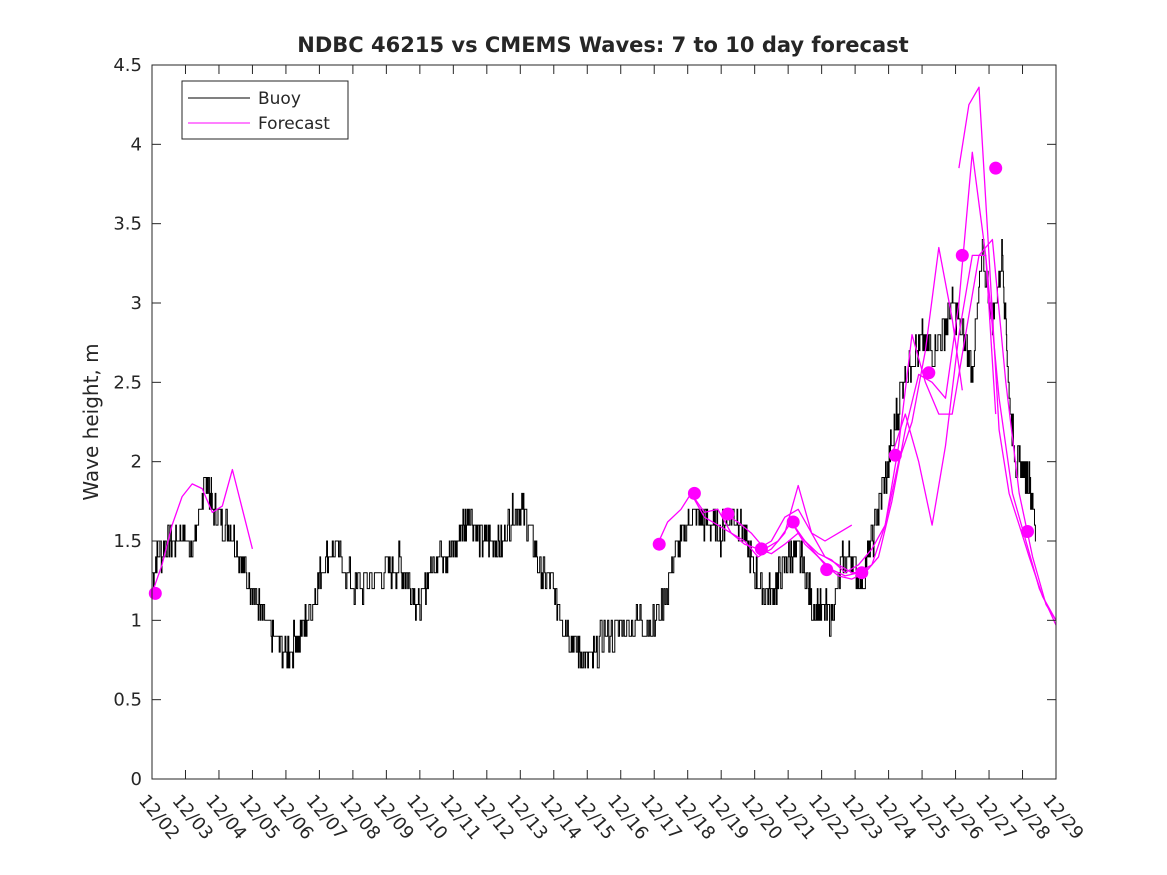  Describe the element at coordinates (136, 620) in the screenshot. I see `y-tick-label: 1` at that location.